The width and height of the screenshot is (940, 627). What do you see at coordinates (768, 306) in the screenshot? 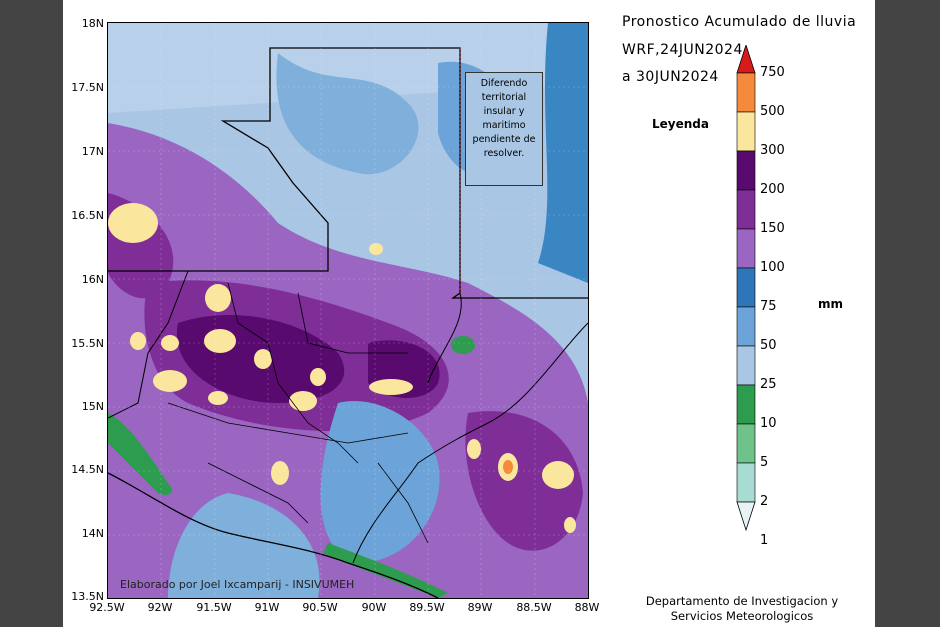
I see `legend-level-label: 75` at bounding box center [768, 306].